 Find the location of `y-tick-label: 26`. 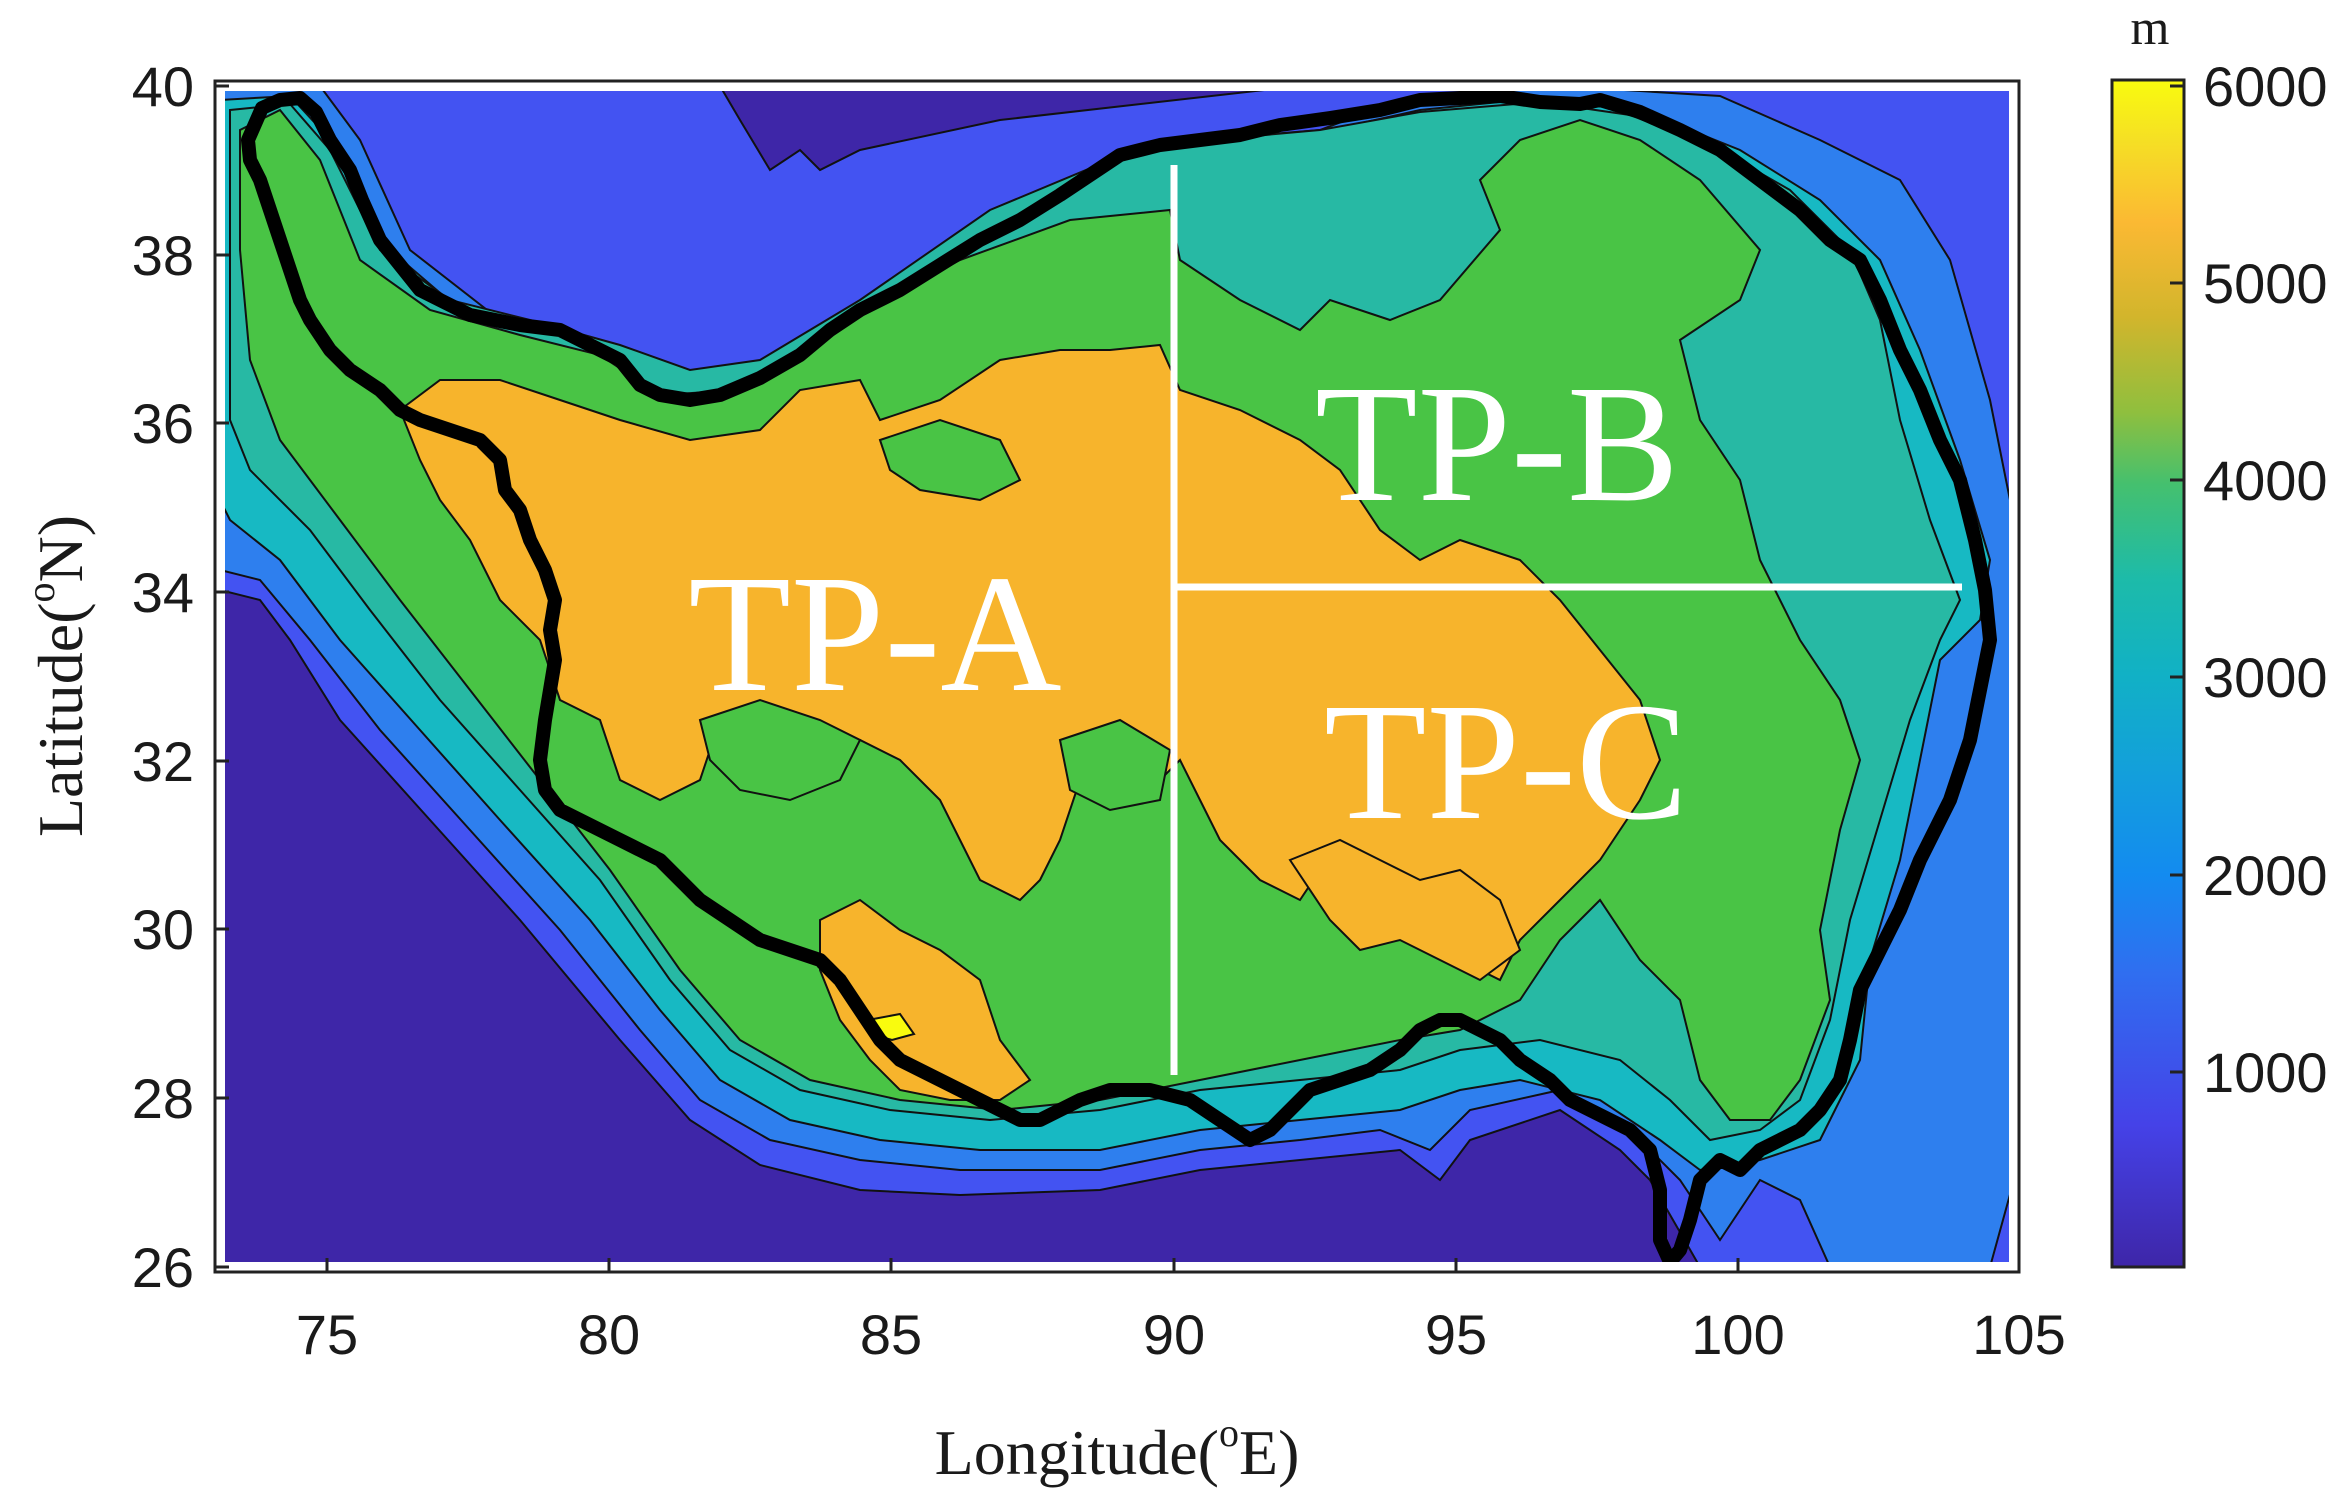

y-tick-label: 26 is located at coordinates (163, 1267).